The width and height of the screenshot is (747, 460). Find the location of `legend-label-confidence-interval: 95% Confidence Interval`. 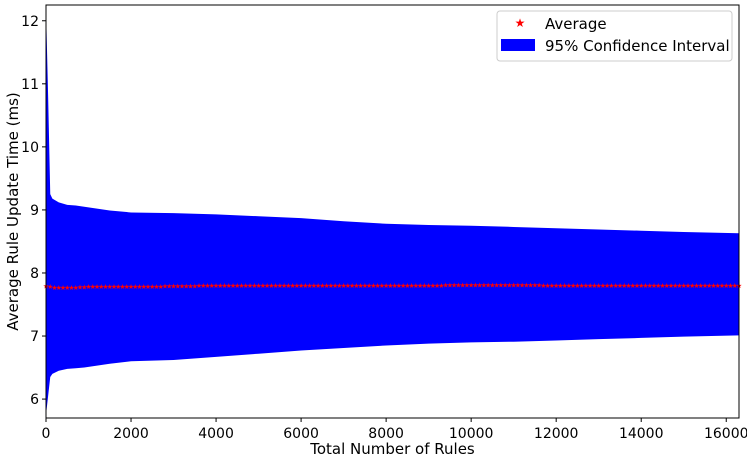

legend-label-confidence-interval: 95% Confidence Interval is located at coordinates (637, 46).